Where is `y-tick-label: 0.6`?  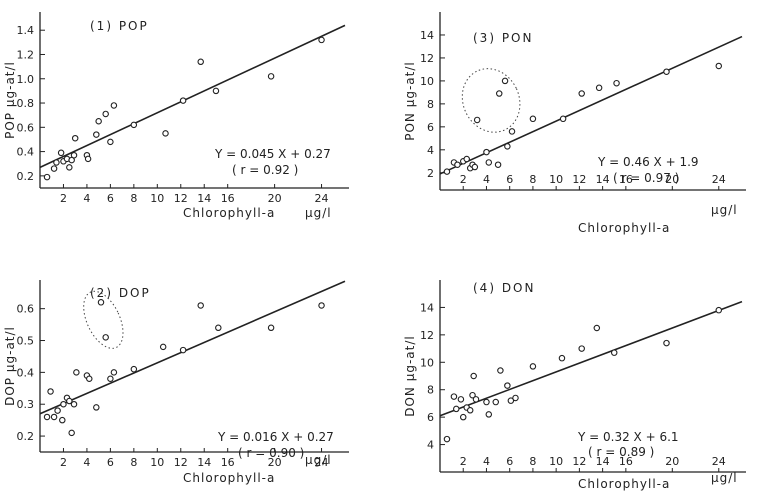 y-tick-label: 0.6 is located at coordinates (26, 309).